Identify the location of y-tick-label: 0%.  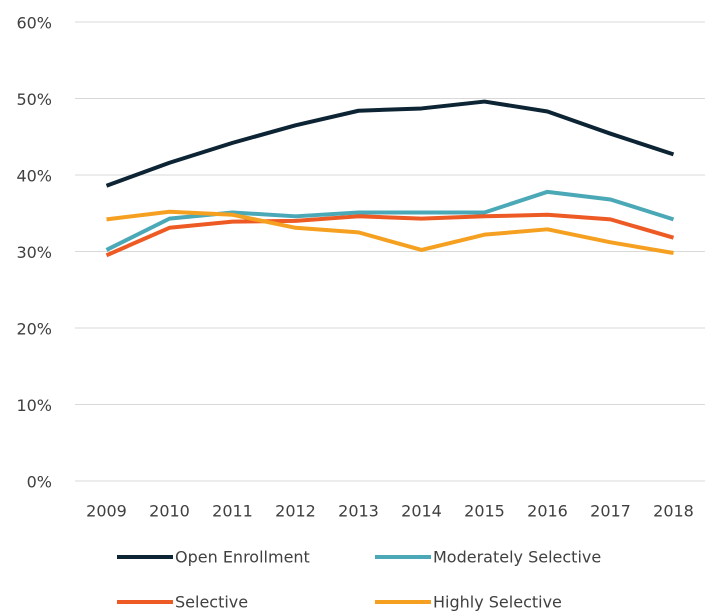
(39, 482).